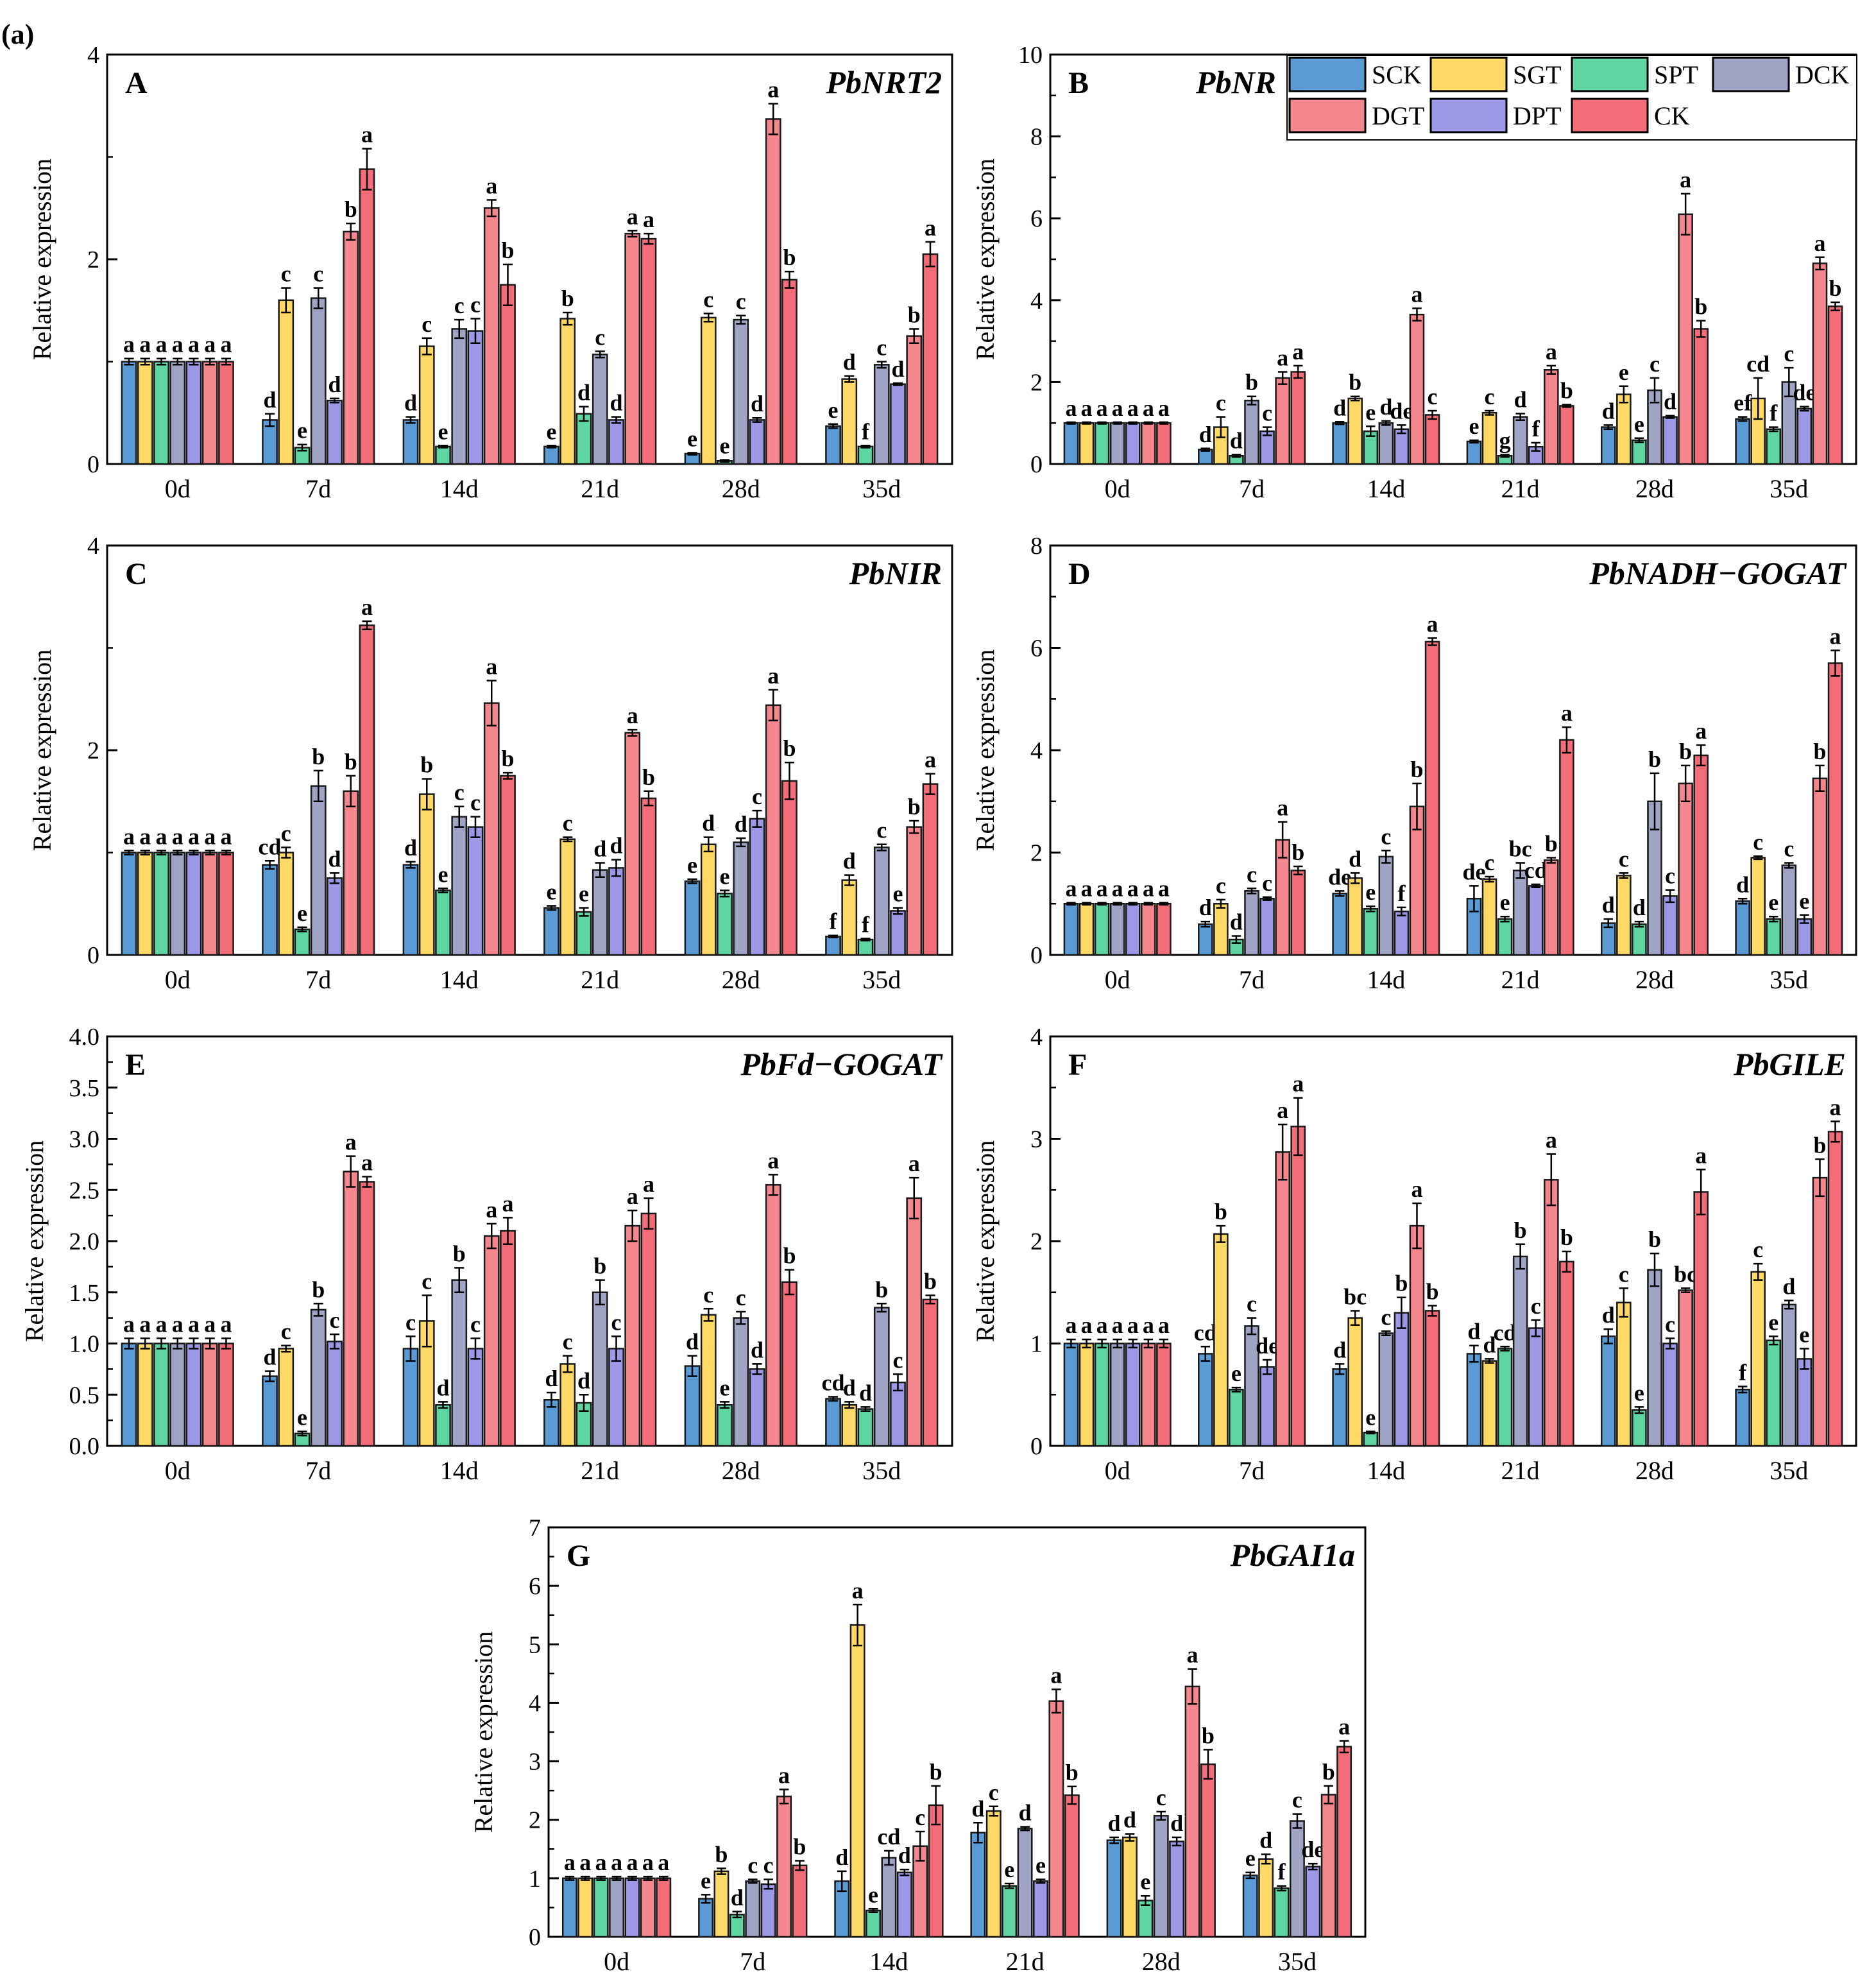  I want to click on bar-ck-0d, so click(664, 1907).